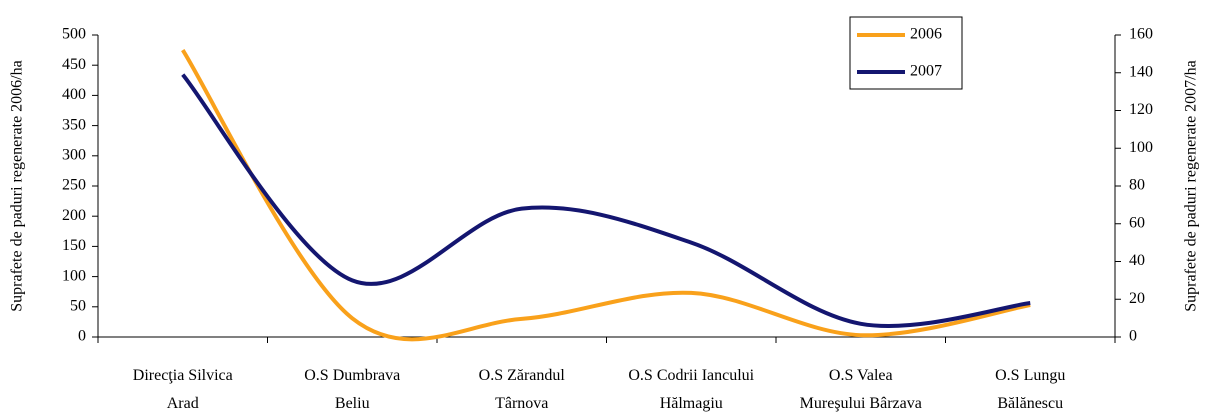 The image size is (1208, 417). Describe the element at coordinates (691, 389) in the screenshot. I see `x-tick-label: O.S Codrii Iancului Hălmagiu` at that location.